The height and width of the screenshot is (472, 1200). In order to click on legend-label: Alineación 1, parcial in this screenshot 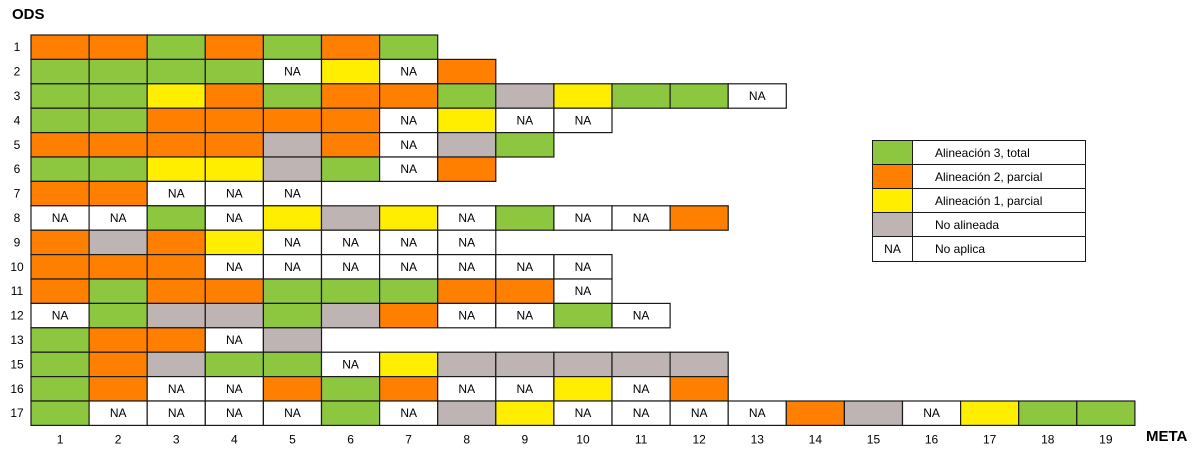, I will do `click(989, 200)`.